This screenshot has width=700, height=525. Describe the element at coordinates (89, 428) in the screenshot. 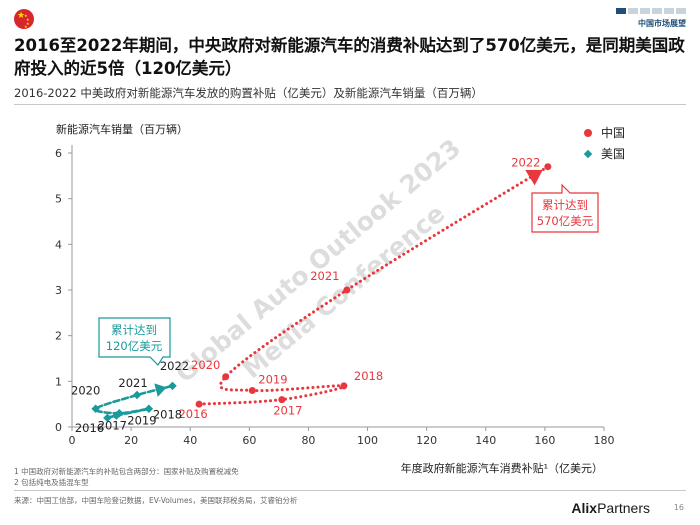

I see `usa-point-label: 2016` at that location.